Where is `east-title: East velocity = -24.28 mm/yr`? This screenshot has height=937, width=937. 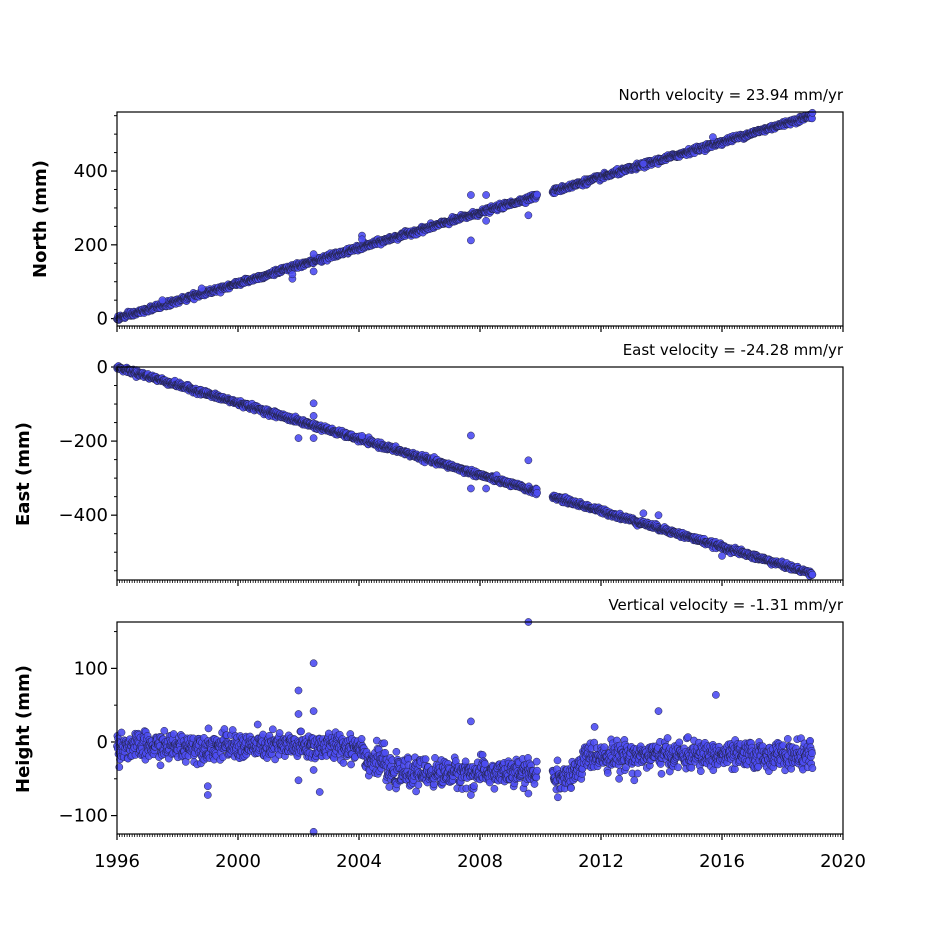
east-title: East velocity = -24.28 mm/yr is located at coordinates (733, 350).